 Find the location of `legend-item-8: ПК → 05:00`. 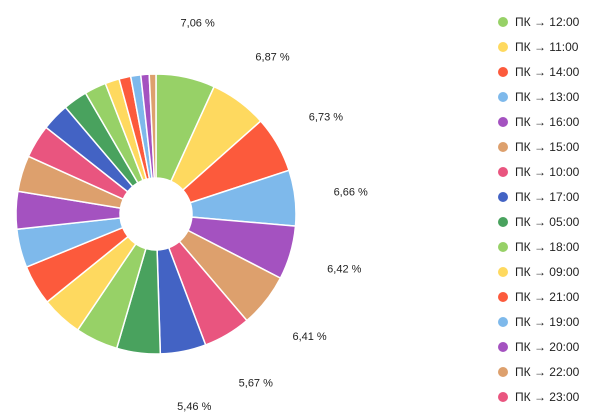

legend-item-8: ПК → 05:00 is located at coordinates (546, 221).